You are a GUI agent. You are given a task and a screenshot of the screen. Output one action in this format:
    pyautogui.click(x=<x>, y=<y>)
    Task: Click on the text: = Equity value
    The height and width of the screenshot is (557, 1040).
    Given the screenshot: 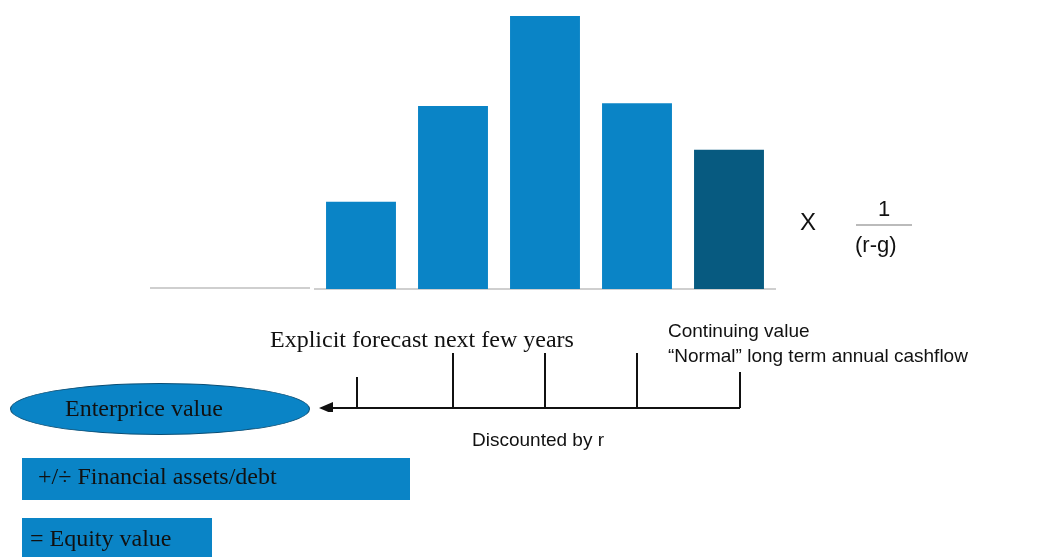 What is the action you would take?
    pyautogui.click(x=101, y=538)
    